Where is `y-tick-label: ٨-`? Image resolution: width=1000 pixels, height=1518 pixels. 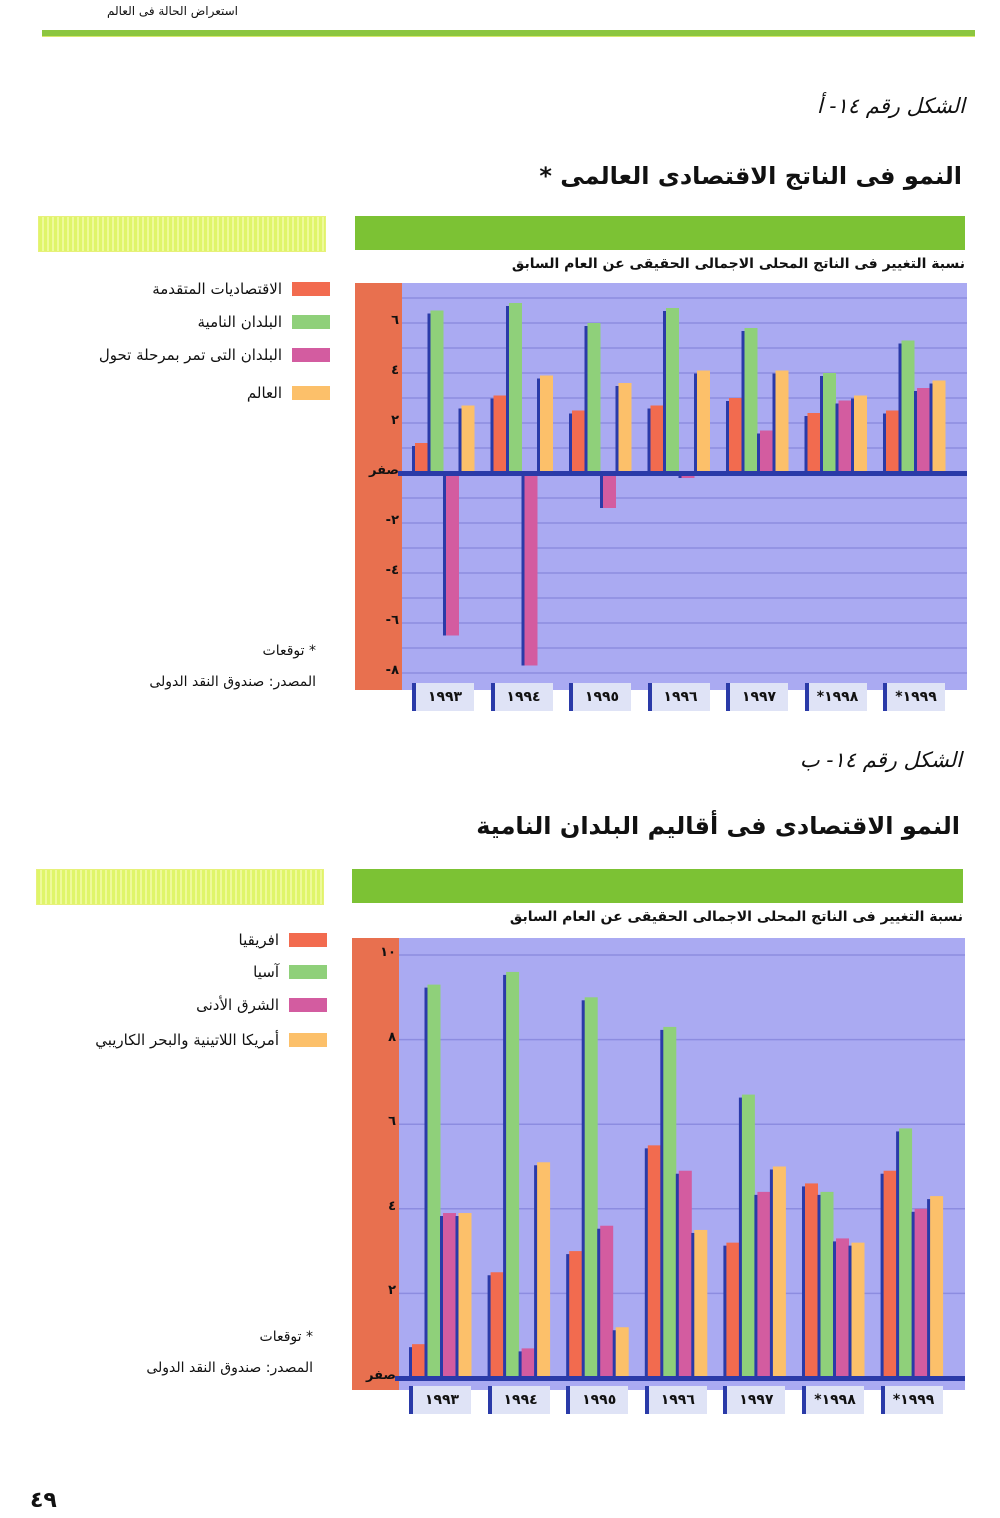 y-tick-label: ٨- is located at coordinates (392, 670).